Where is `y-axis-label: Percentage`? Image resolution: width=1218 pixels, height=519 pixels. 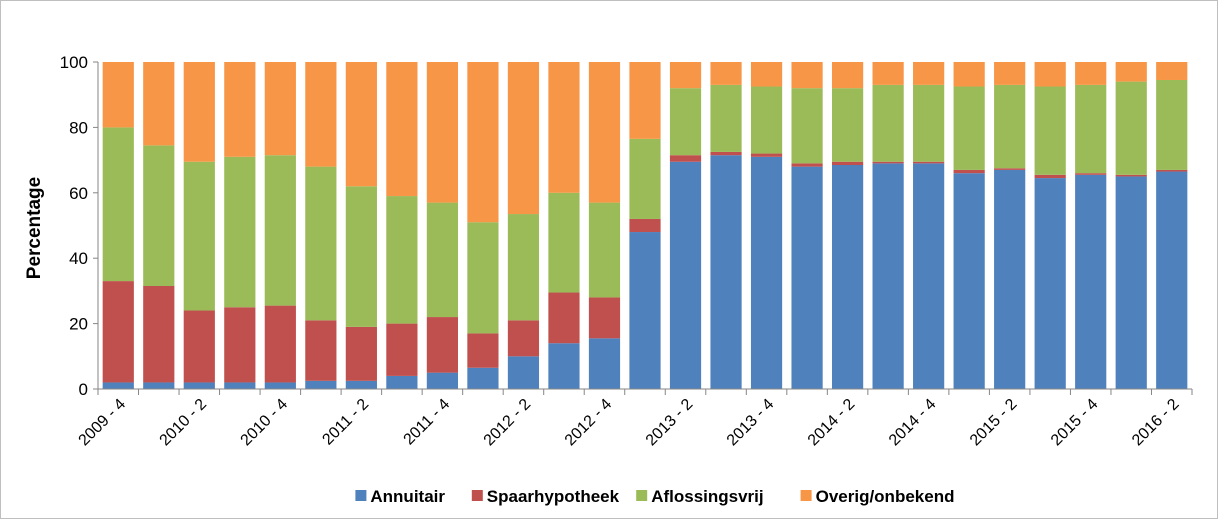
y-axis-label: Percentage is located at coordinates (34, 228).